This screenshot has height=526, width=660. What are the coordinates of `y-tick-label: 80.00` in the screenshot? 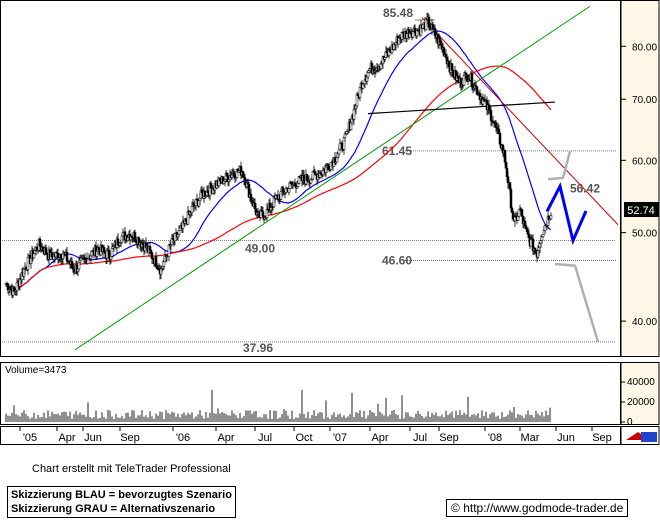 It's located at (644, 47).